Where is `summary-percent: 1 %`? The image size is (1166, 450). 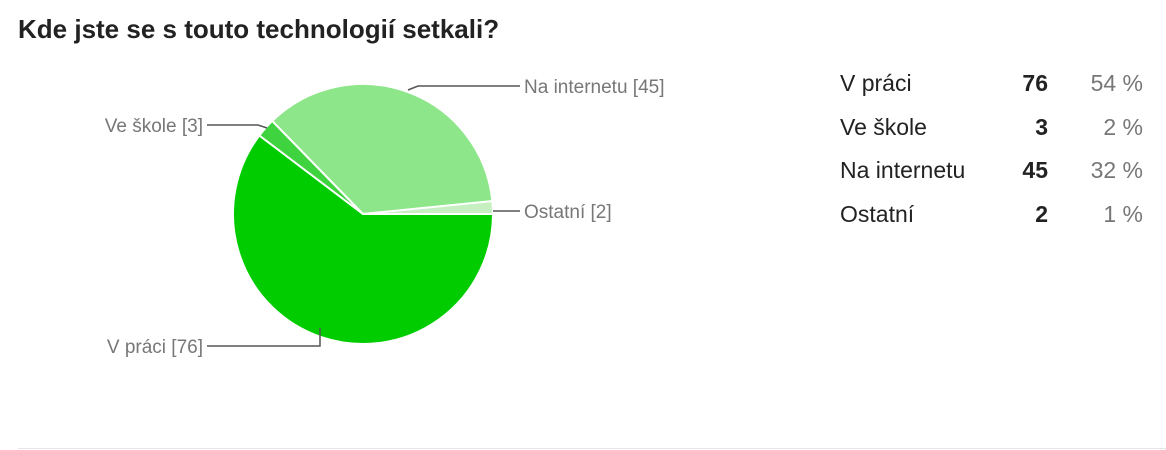
summary-percent: 1 % is located at coordinates (1123, 213).